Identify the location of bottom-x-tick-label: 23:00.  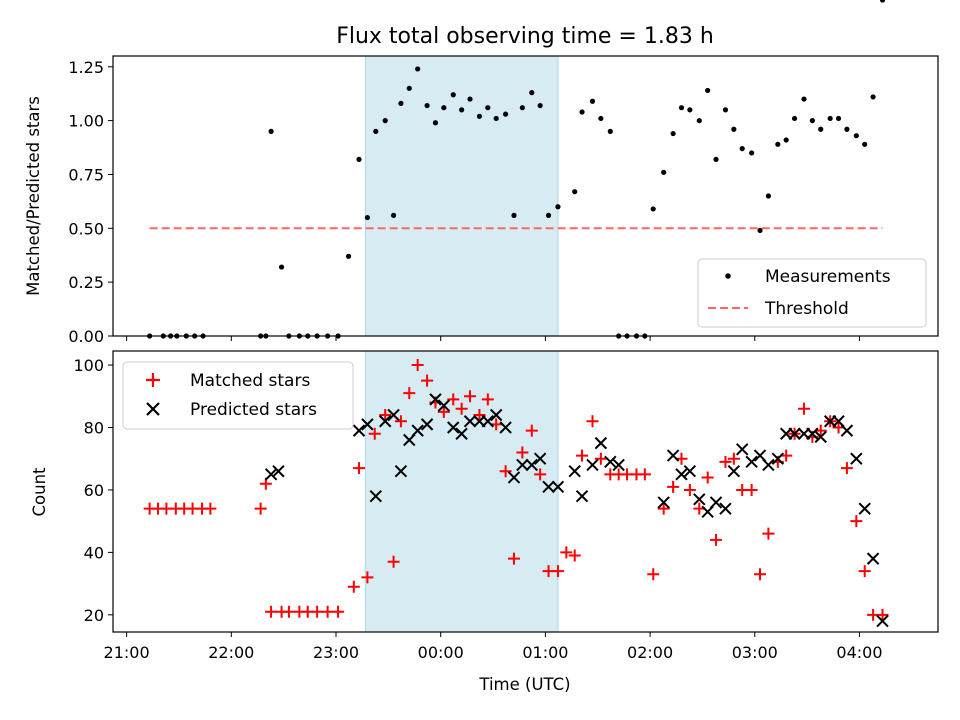
(336, 652).